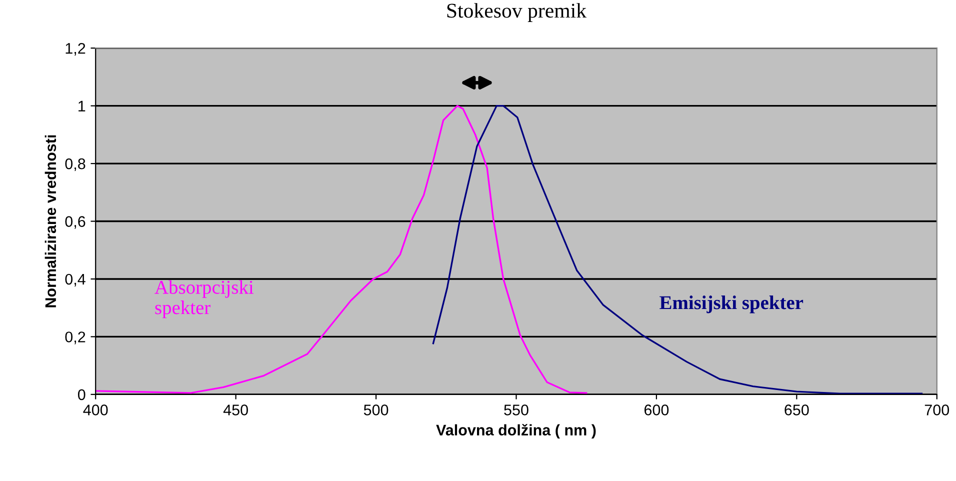 The width and height of the screenshot is (956, 481). I want to click on y-tick-label: 1, so click(82, 106).